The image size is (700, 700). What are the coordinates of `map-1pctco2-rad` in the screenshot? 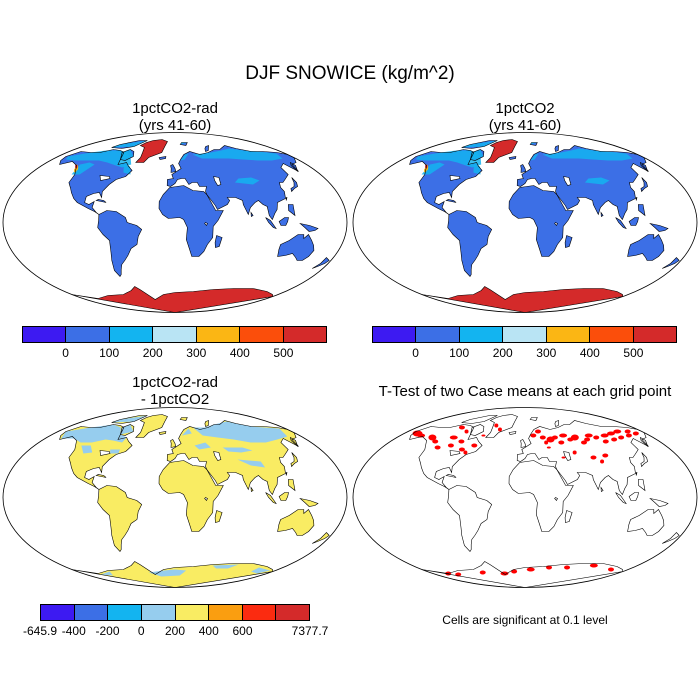 It's located at (175, 222).